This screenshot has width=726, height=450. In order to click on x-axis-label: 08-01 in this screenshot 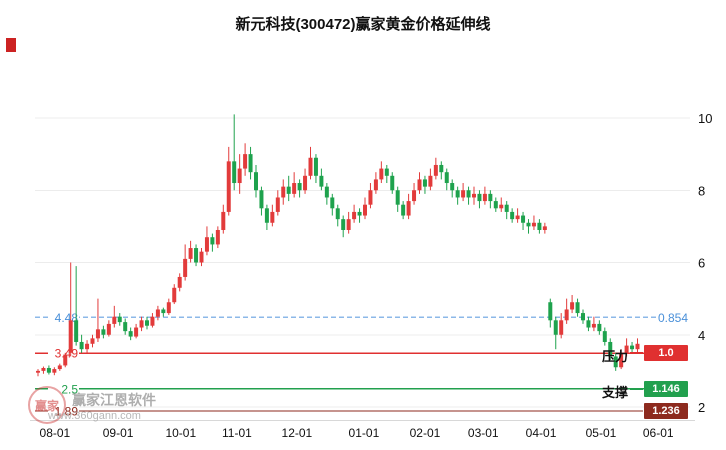, I will do `click(55, 433)`.